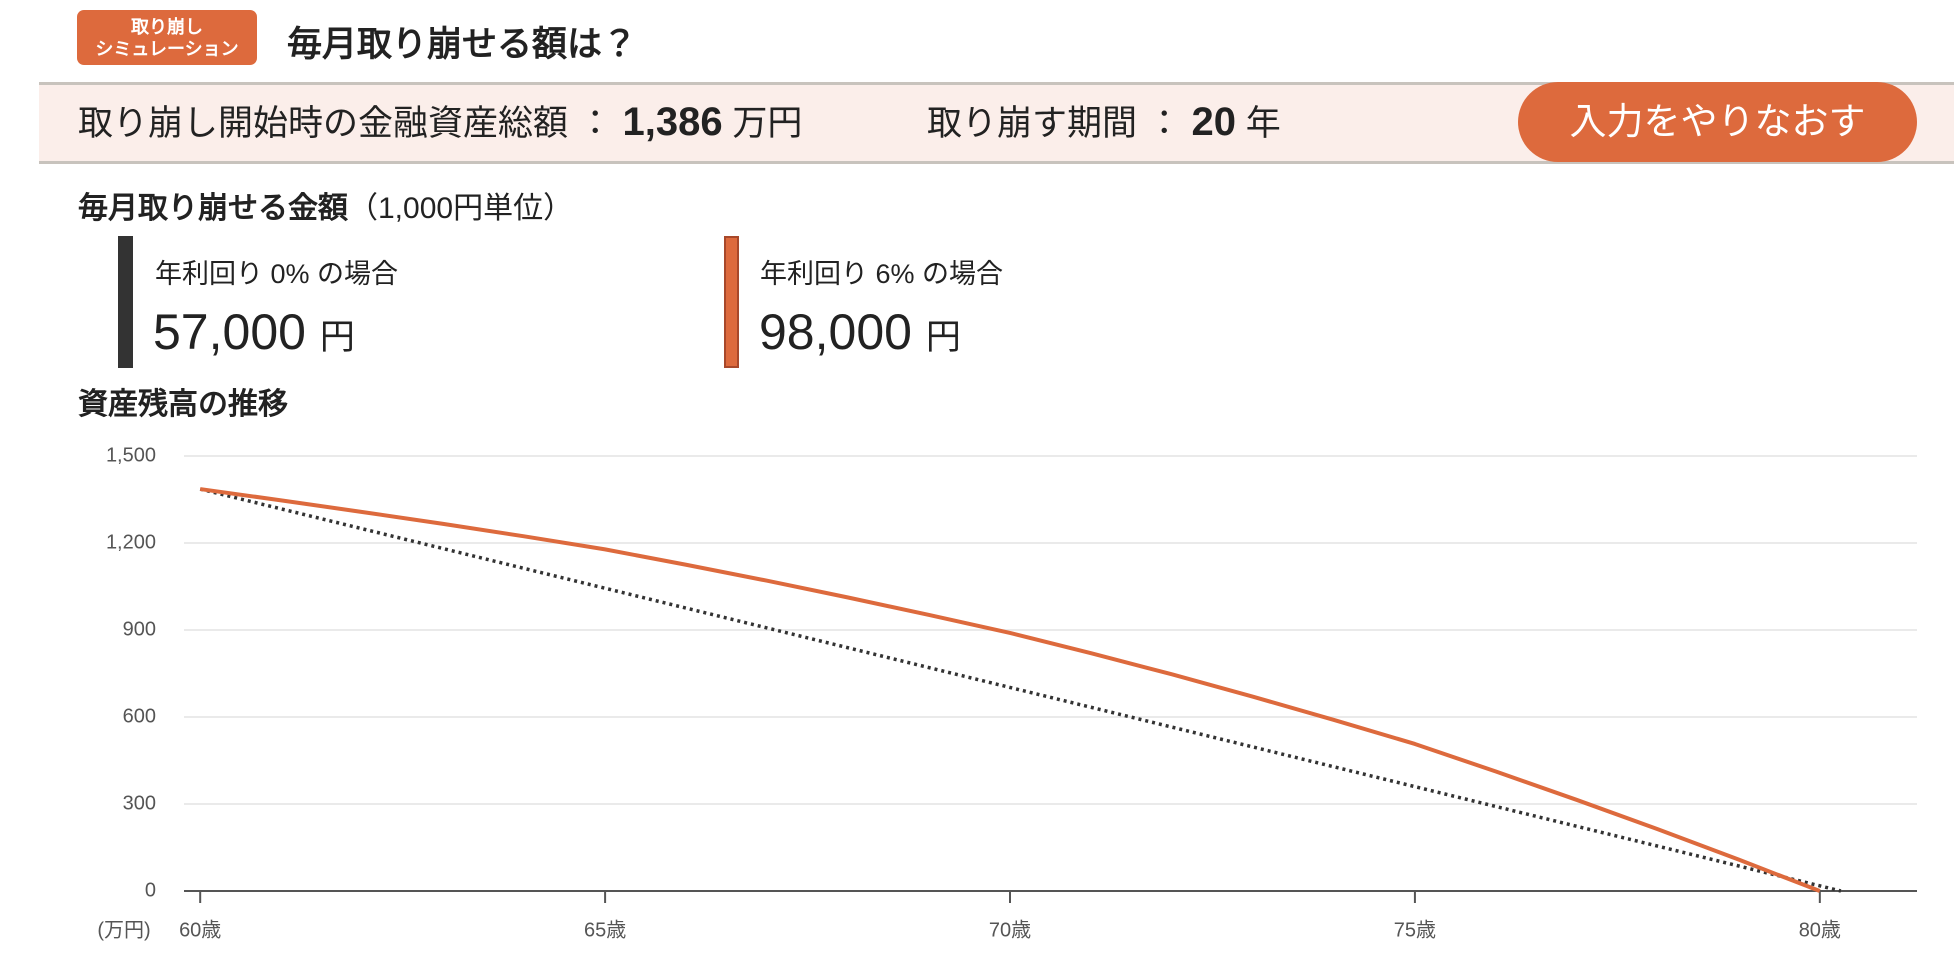 This screenshot has height=960, width=1954. I want to click on y-tick-label: 300, so click(139, 803).